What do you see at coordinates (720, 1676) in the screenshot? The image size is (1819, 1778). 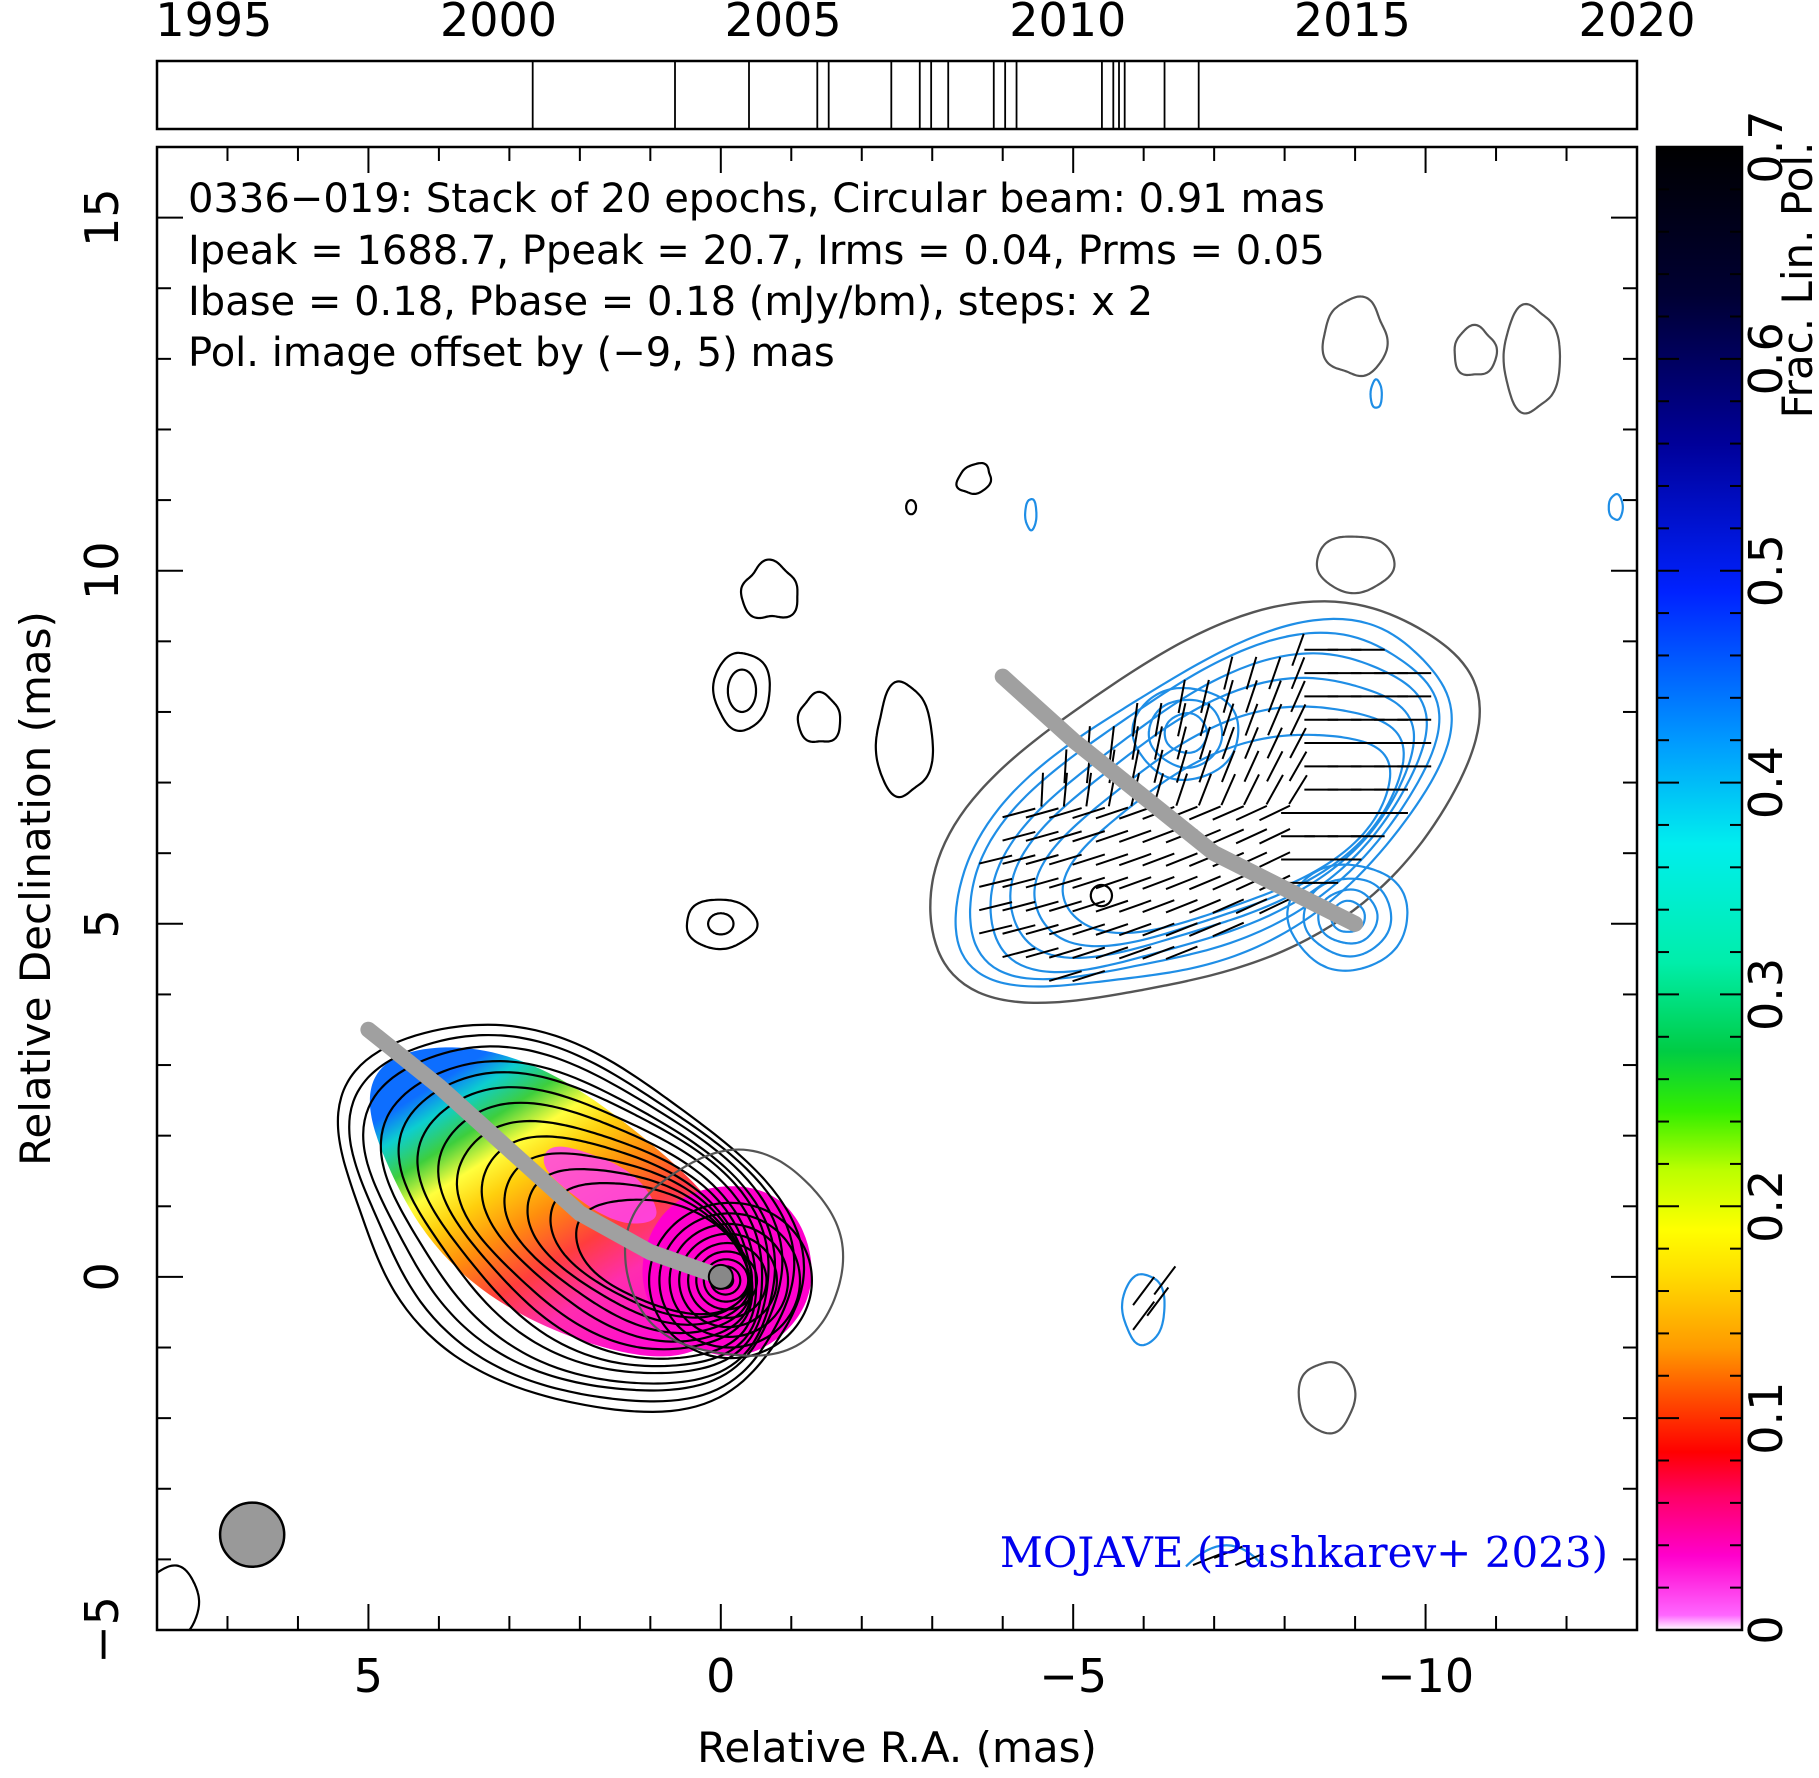 I see `x-tick-label: 0` at bounding box center [720, 1676].